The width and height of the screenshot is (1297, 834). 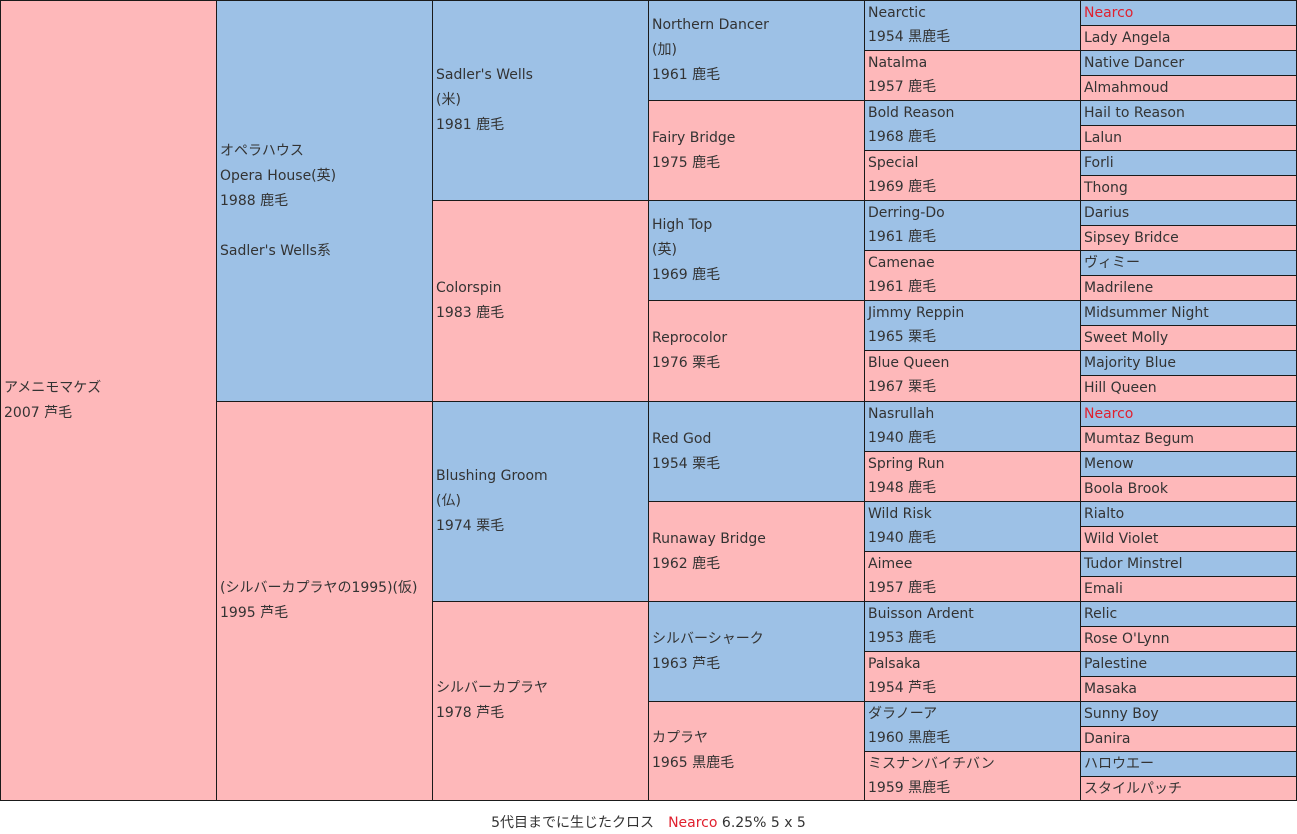 What do you see at coordinates (906, 464) in the screenshot?
I see `ancestor-name: Spring Run` at bounding box center [906, 464].